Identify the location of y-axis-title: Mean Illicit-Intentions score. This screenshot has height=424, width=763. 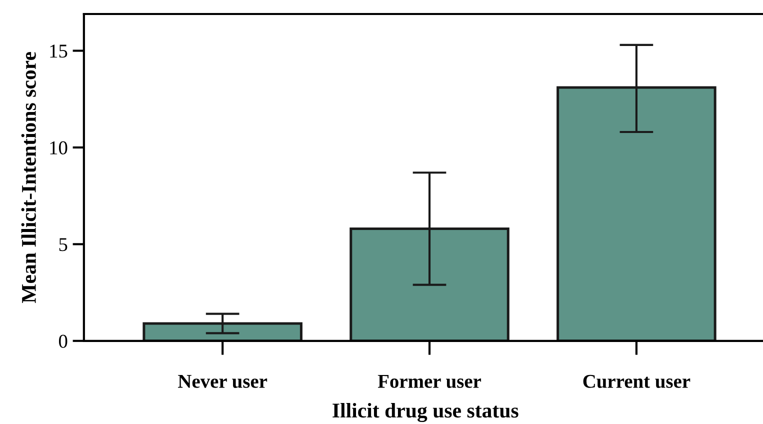
(28, 178).